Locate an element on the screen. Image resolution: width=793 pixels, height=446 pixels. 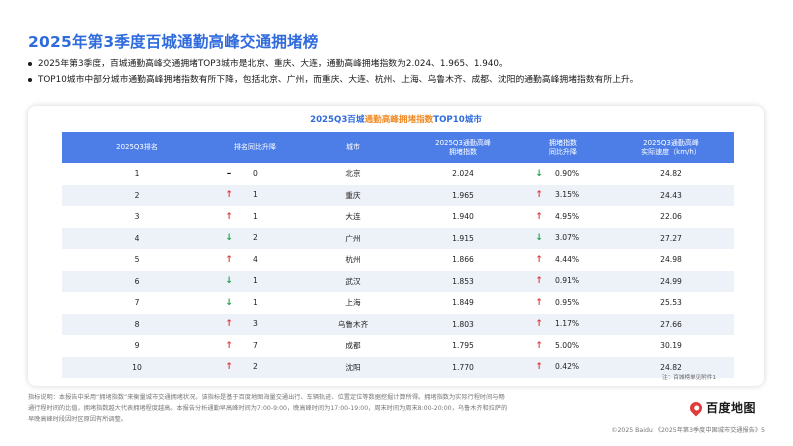
rank-change-cell: ↑ 2 is located at coordinates (255, 367).